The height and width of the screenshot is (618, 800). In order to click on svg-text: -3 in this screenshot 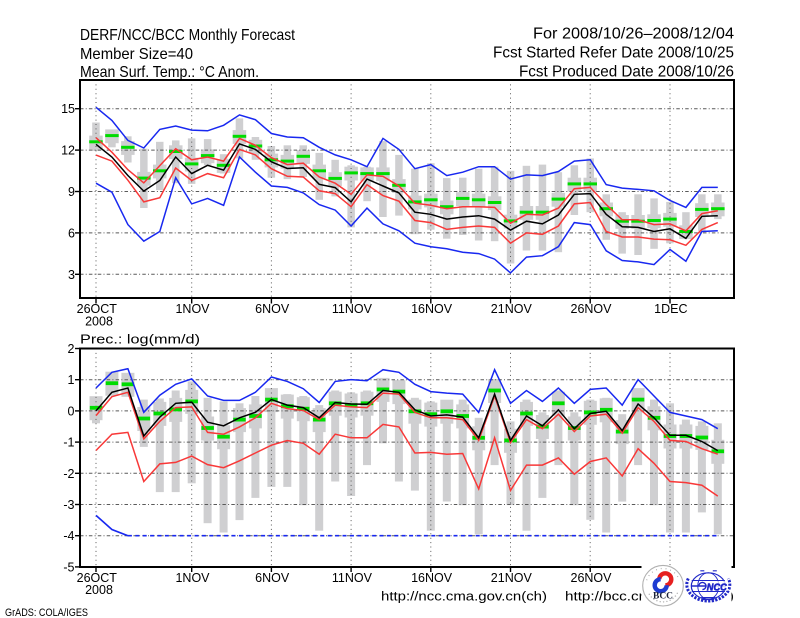, I will do `click(68, 505)`.